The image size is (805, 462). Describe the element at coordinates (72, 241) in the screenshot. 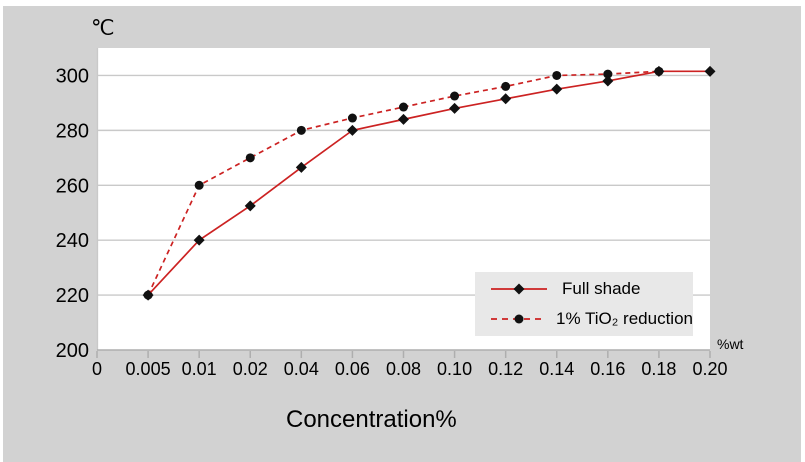

I see `y-tick-label: 240` at that location.